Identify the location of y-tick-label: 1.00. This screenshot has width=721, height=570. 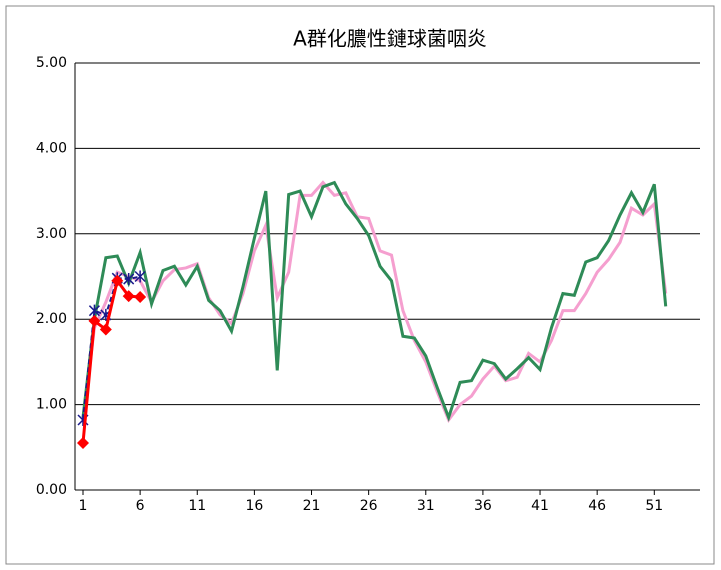
(51, 405).